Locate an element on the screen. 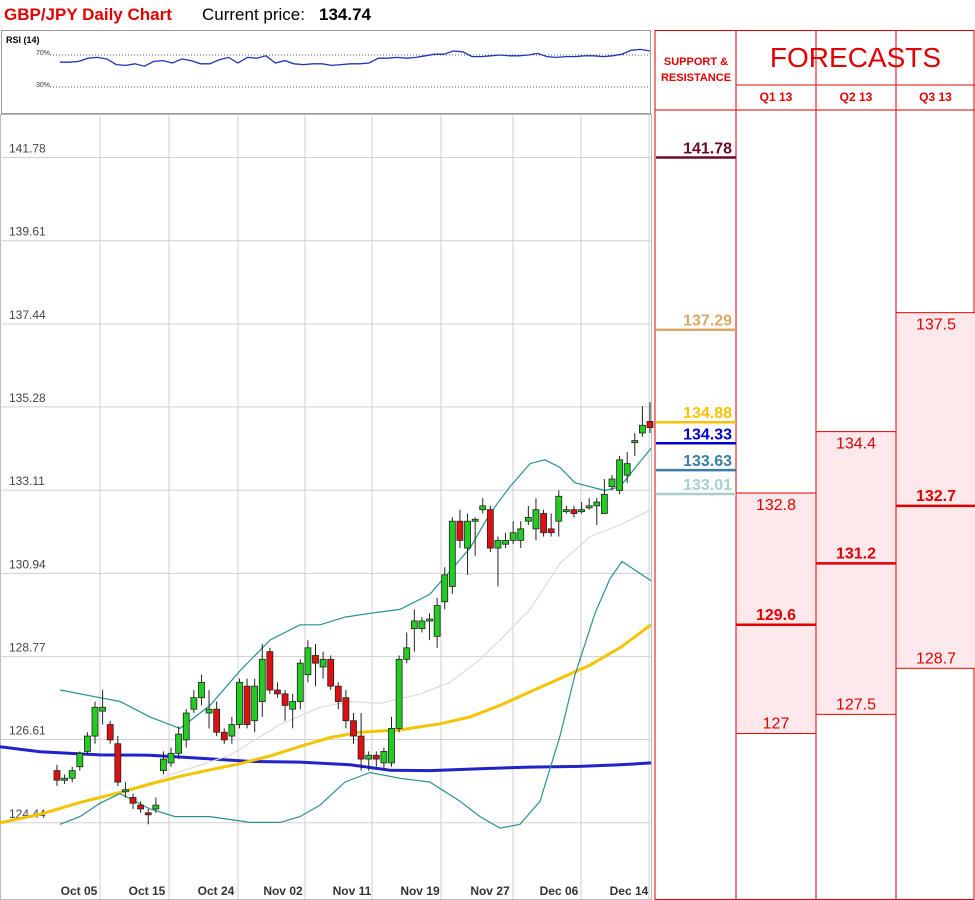  rsi-line is located at coordinates (355, 57).